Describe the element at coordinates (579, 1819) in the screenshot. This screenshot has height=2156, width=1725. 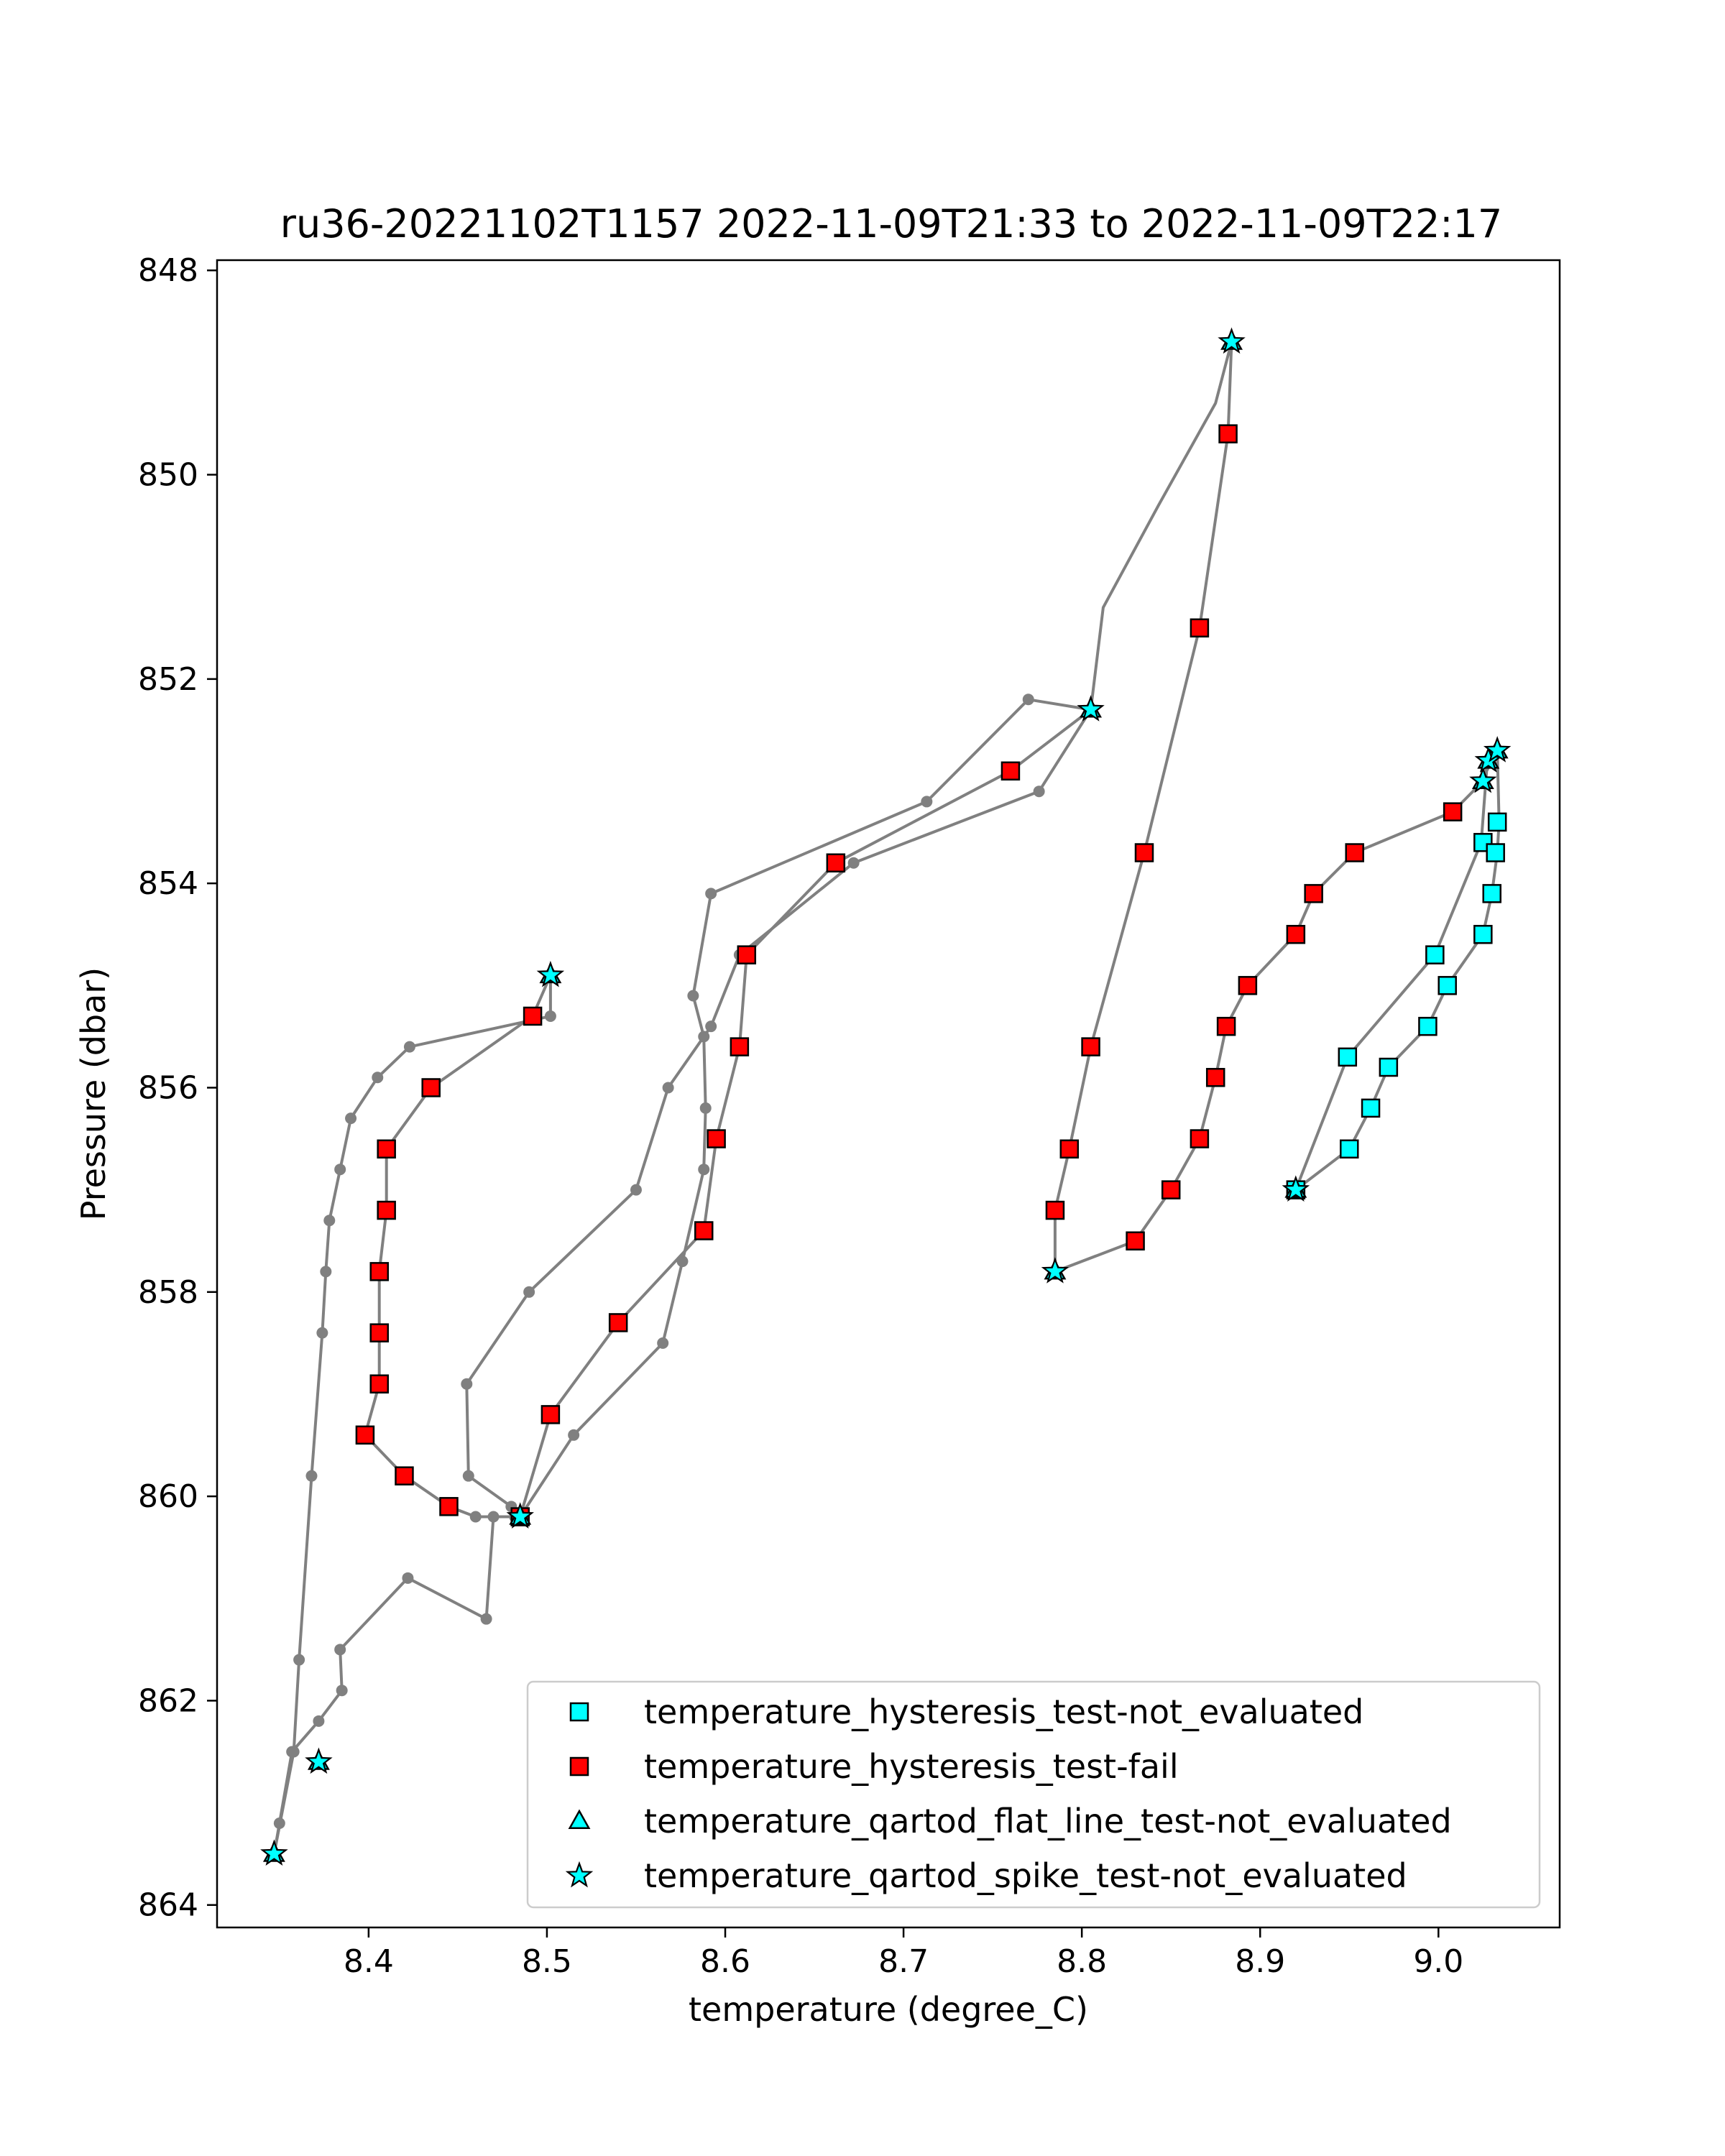
I see `legend-marker-triangle` at that location.